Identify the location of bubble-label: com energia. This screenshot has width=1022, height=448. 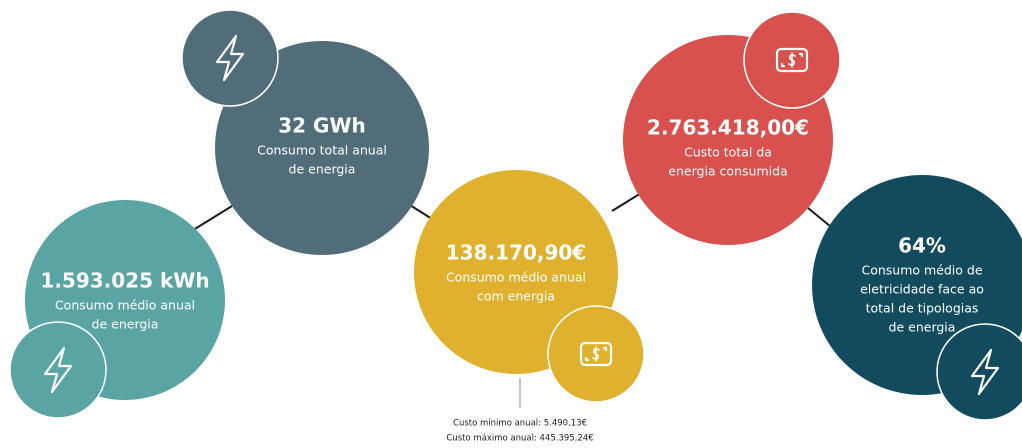
(516, 296).